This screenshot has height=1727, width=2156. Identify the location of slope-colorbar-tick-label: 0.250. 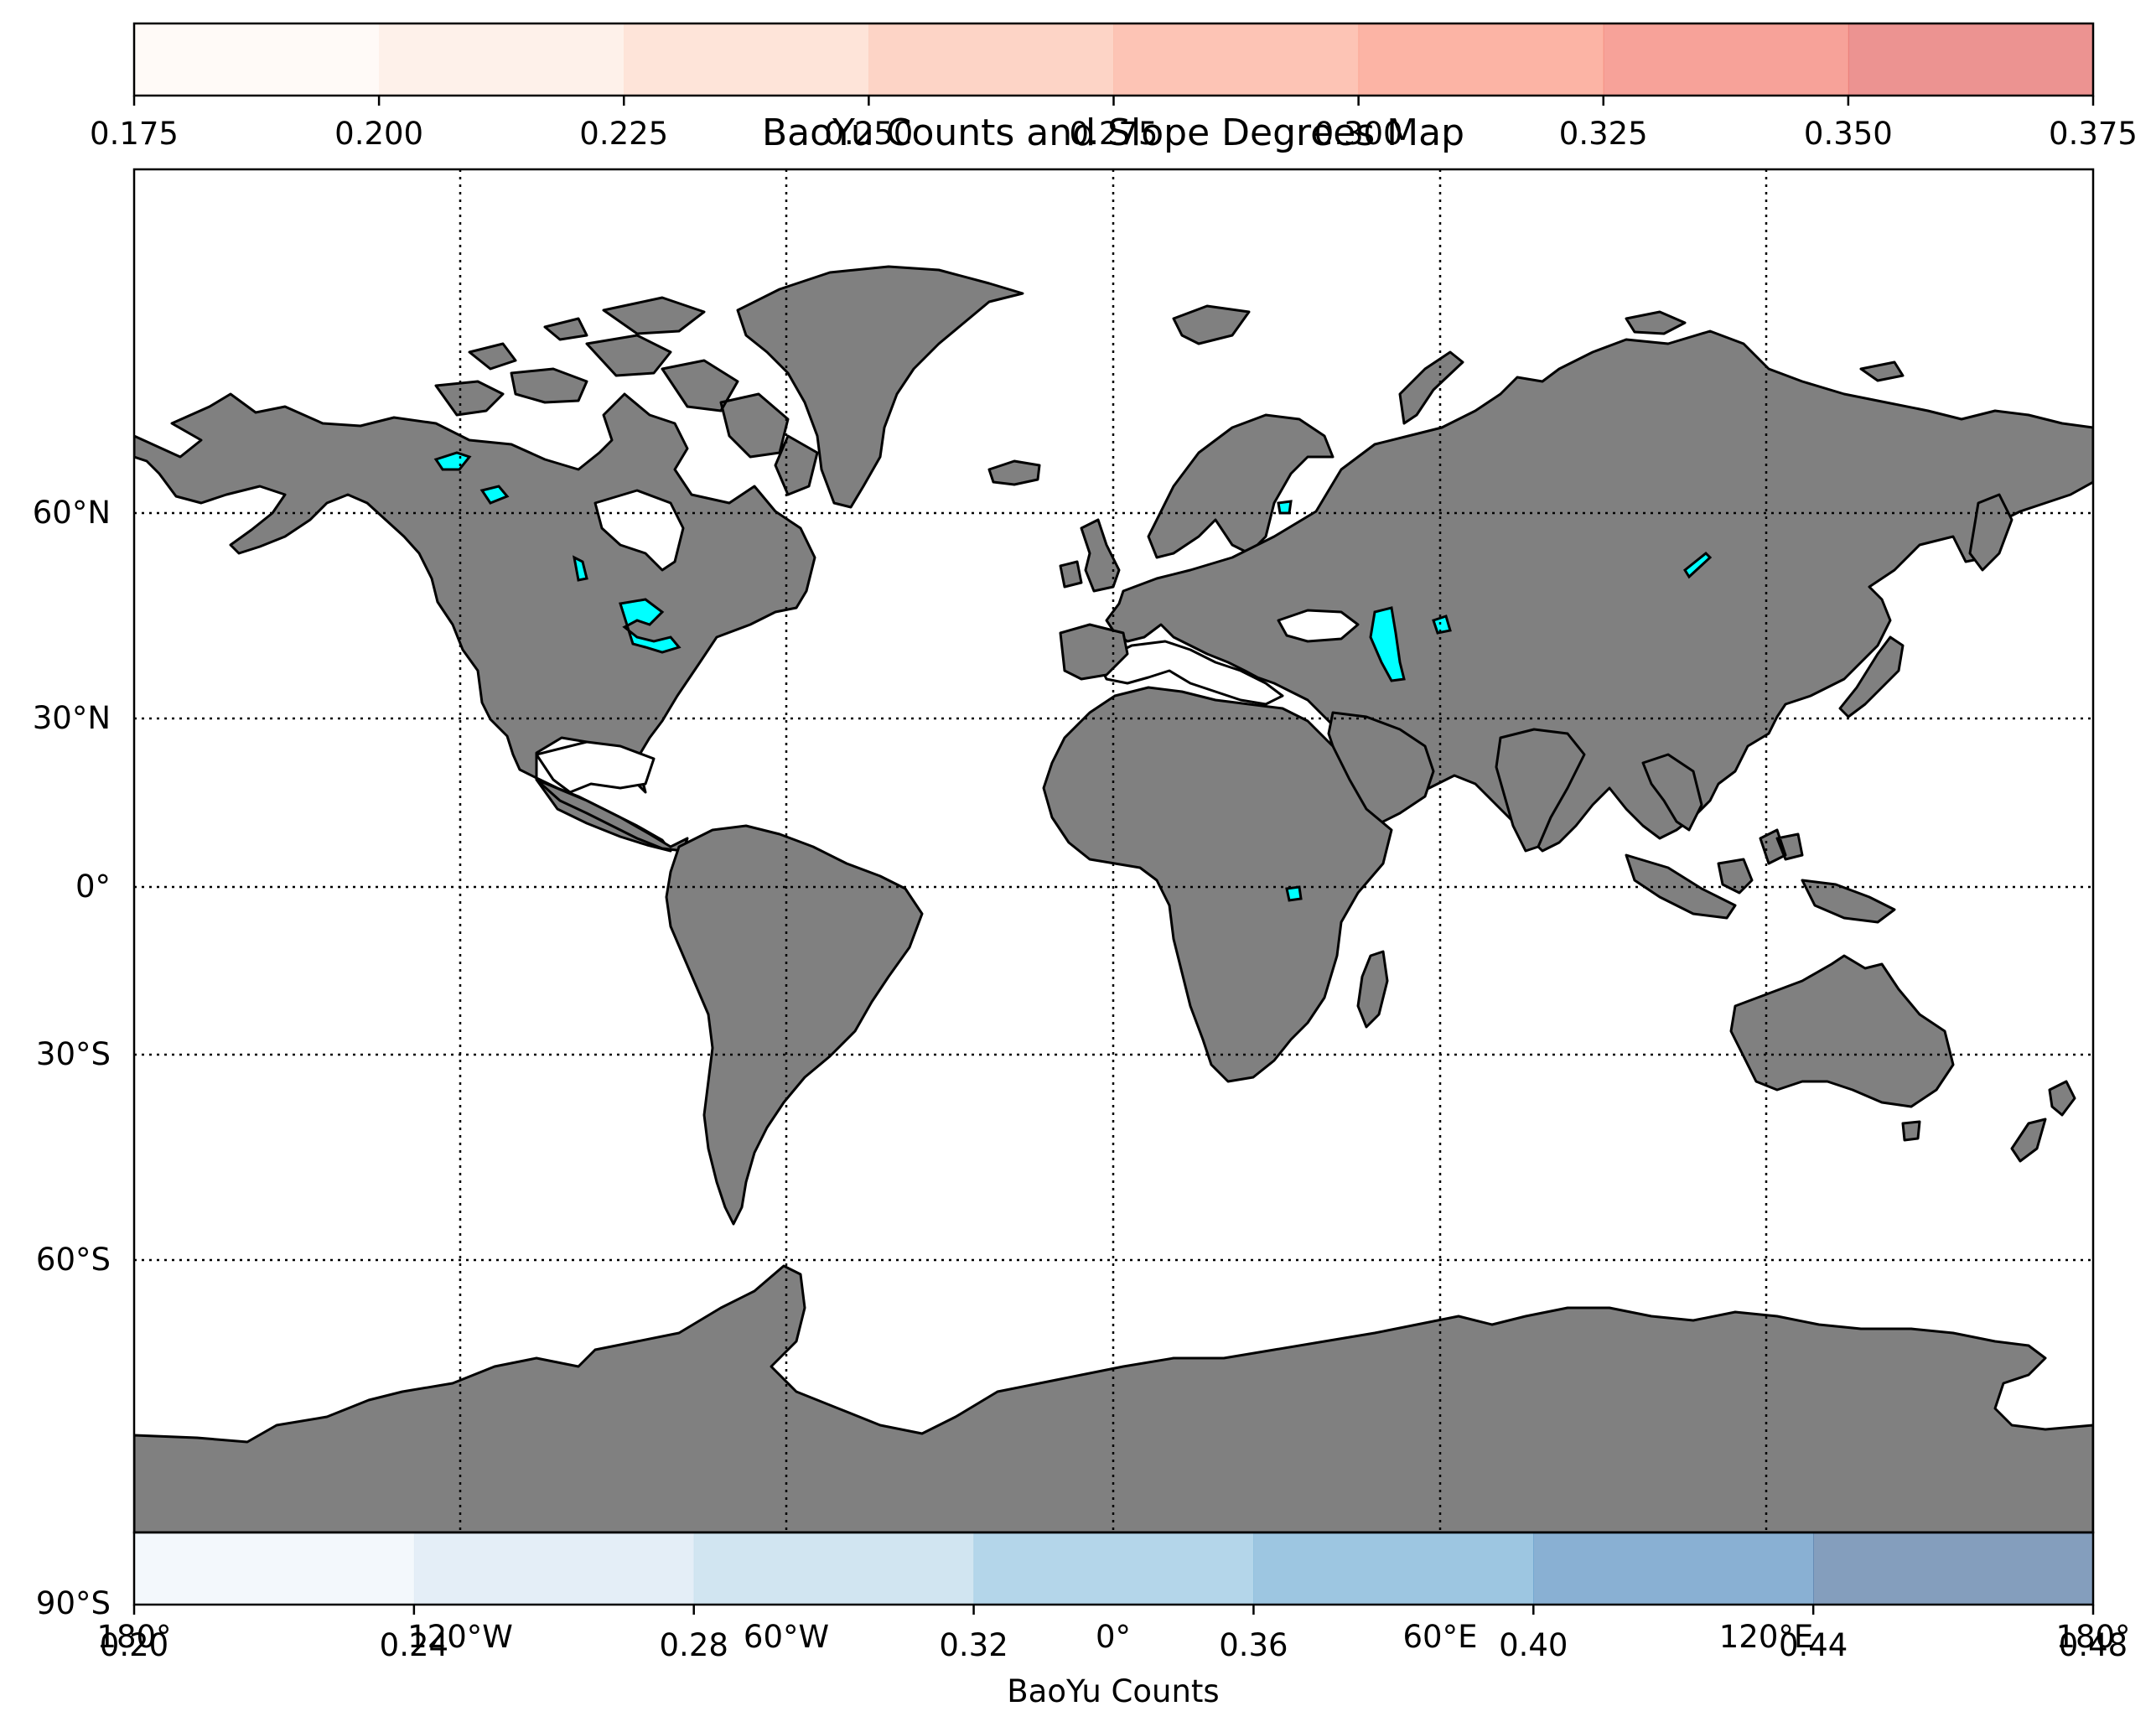
(868, 134).